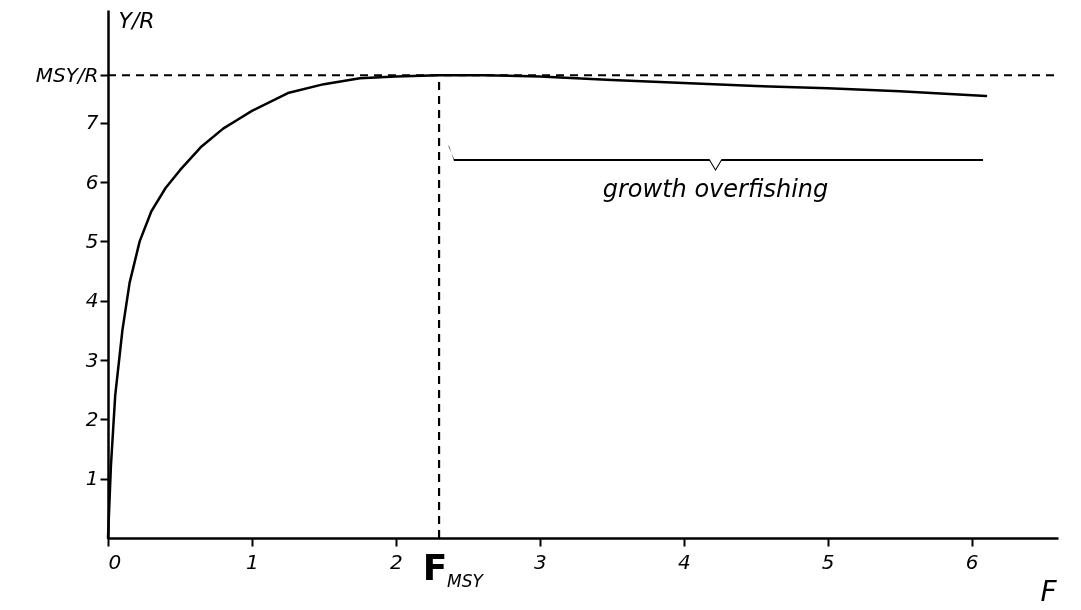 The width and height of the screenshot is (1081, 610). Describe the element at coordinates (92, 181) in the screenshot. I see `y-tick-label: 6` at that location.